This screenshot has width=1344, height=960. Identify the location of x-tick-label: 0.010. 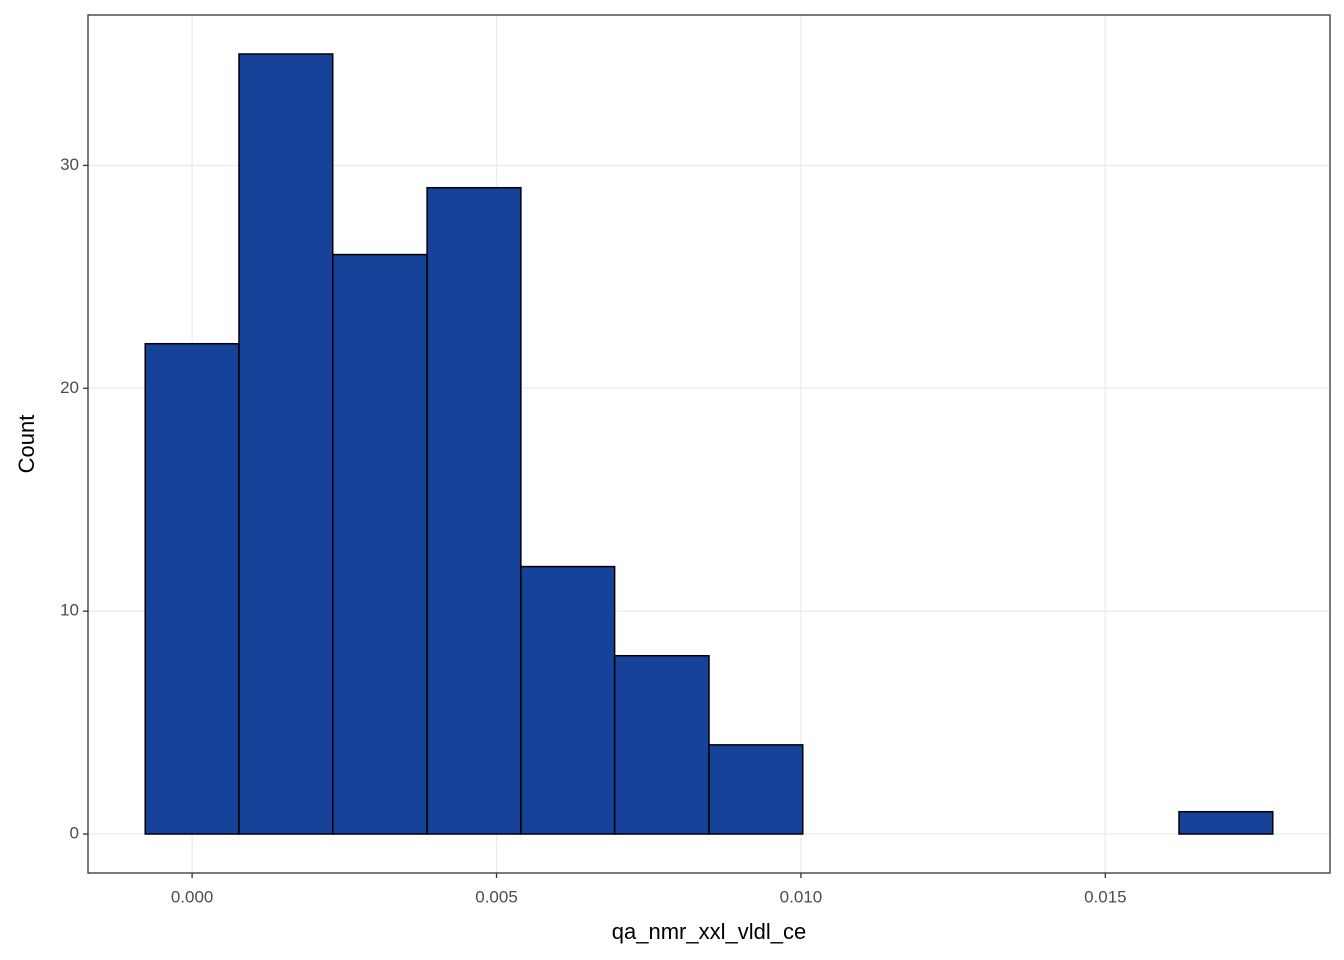
(801, 896).